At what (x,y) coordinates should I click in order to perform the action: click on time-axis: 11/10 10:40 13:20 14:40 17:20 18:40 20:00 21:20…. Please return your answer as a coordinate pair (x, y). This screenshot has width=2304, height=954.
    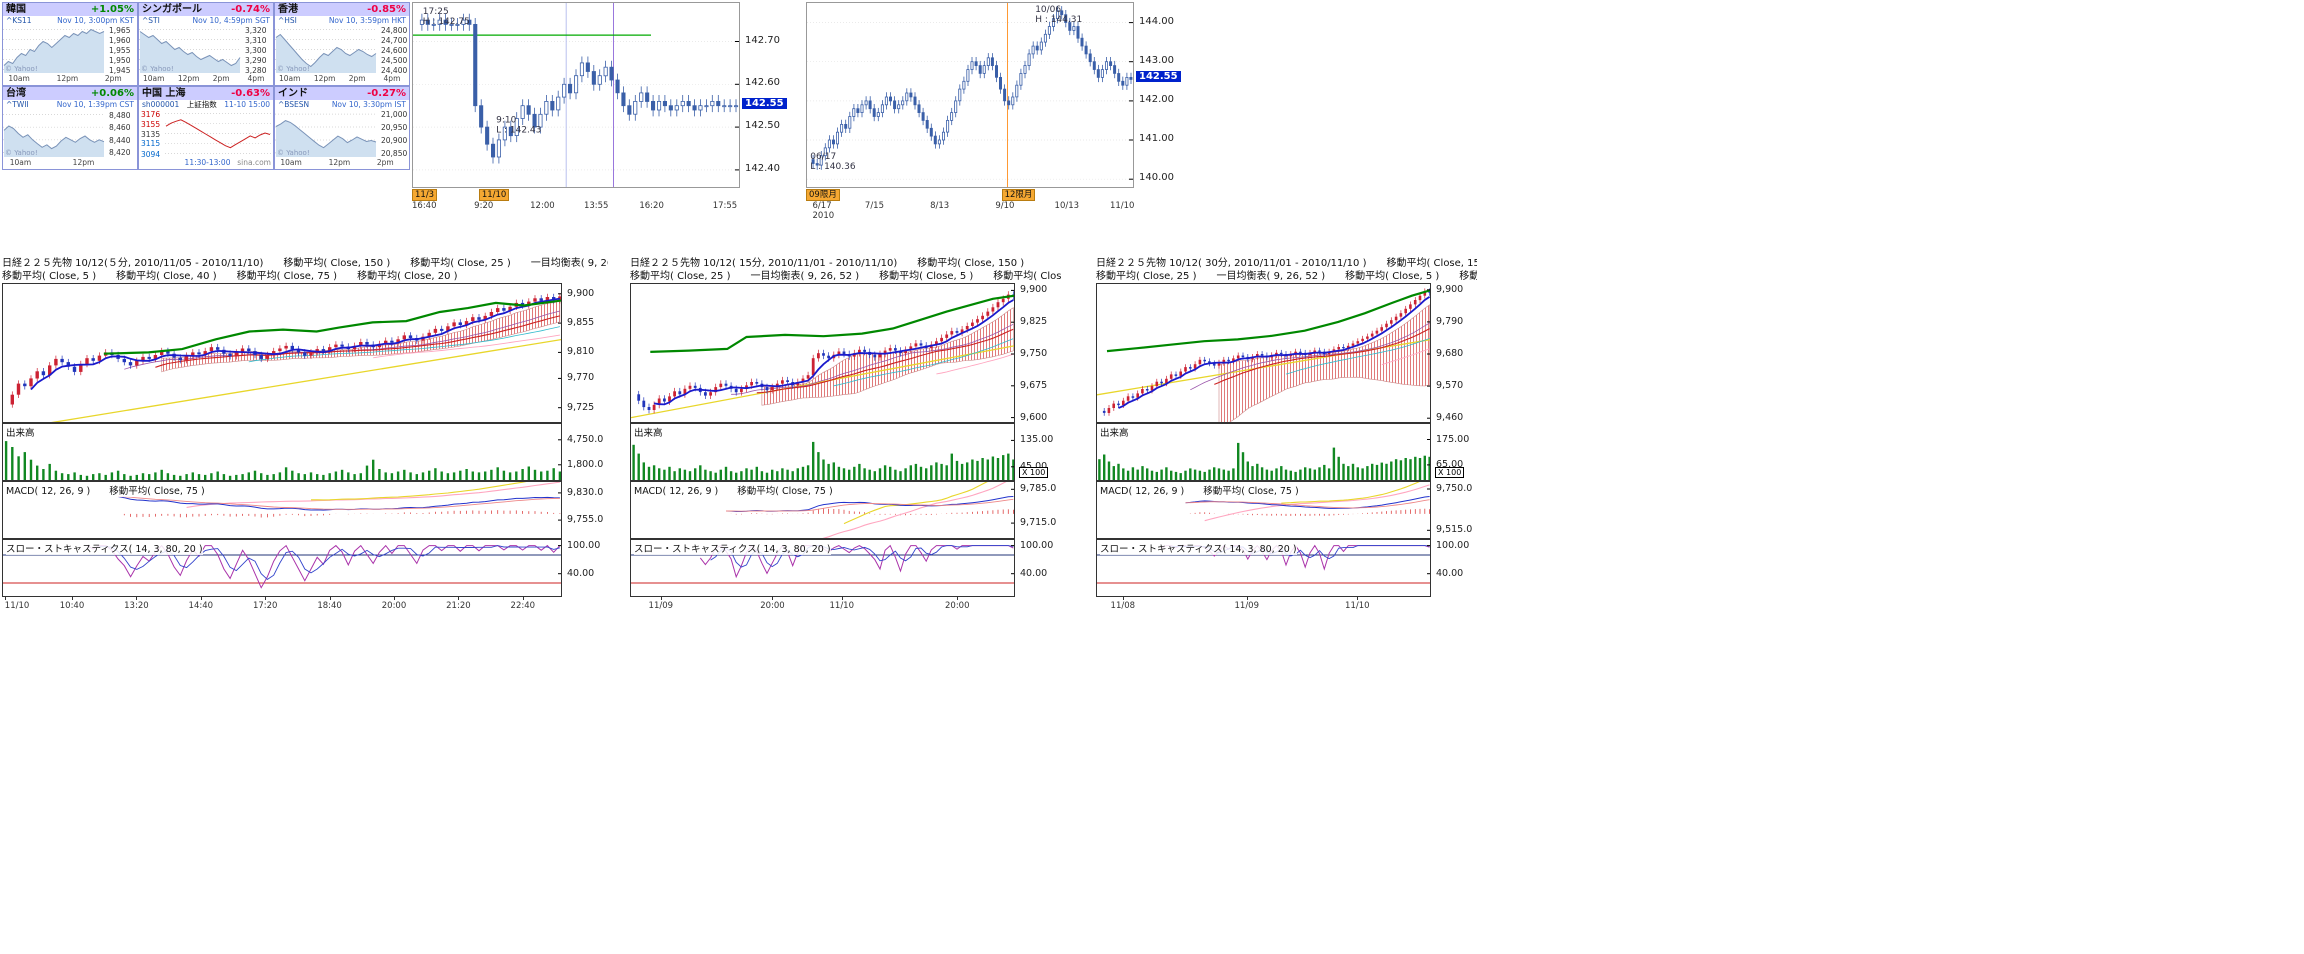
    Looking at the image, I should click on (282, 606).